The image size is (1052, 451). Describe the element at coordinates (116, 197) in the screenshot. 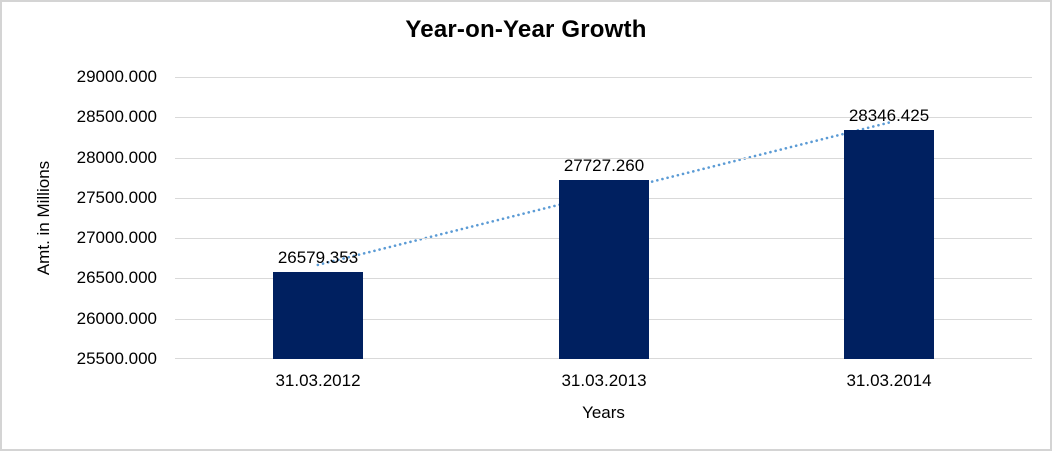

I see `y-tick-label: 27500.000` at that location.